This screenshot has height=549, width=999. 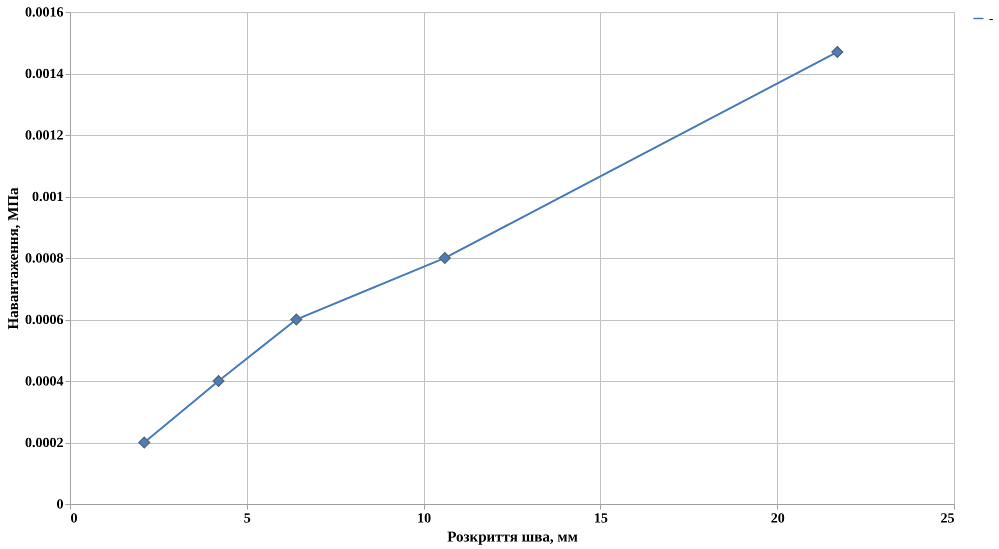 What do you see at coordinates (947, 519) in the screenshot?
I see `x-tick-label: 25` at bounding box center [947, 519].